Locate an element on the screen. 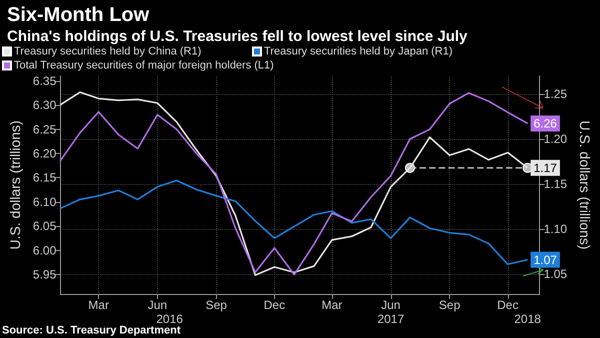 This screenshot has height=338, width=600. data-label: 6.26 is located at coordinates (546, 123).